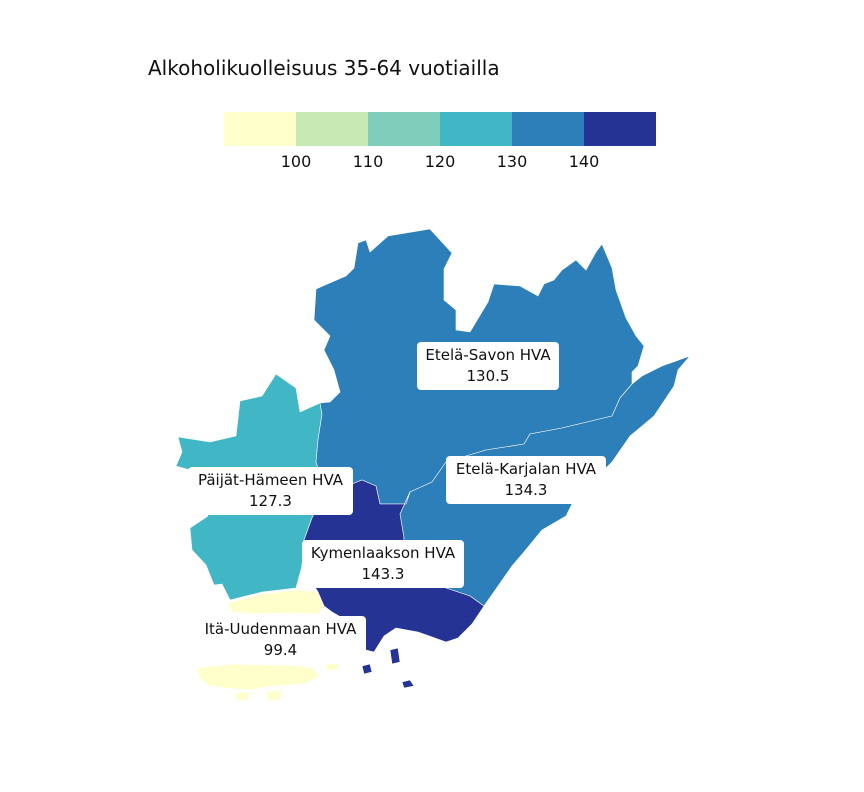  I want to click on region-label-etela-savon: Etelä-Savon HVA 130.5, so click(488, 366).